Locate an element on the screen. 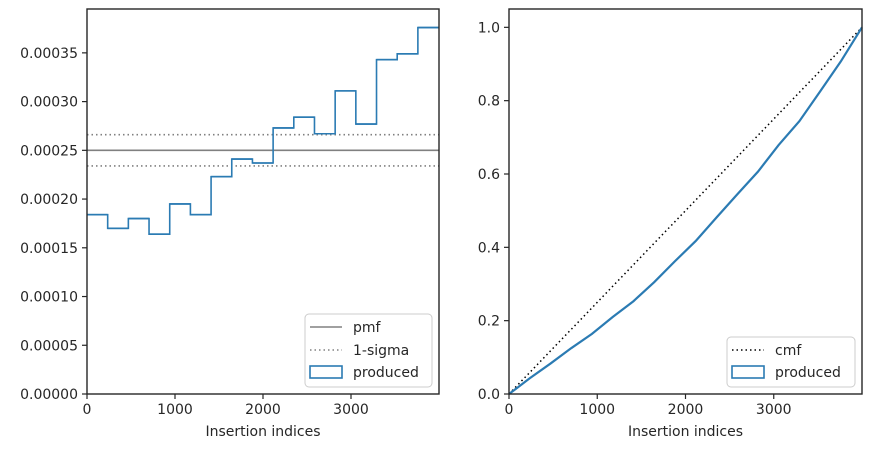 Image resolution: width=871 pixels, height=457 pixels. y-tick-label: 0.00030 is located at coordinates (49, 103).